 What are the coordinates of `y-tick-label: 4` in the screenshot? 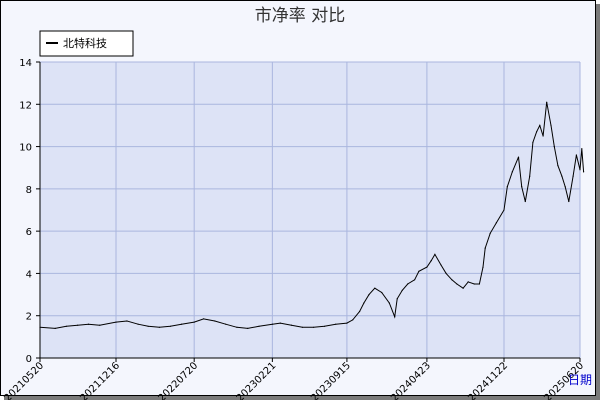 It's located at (29, 274).